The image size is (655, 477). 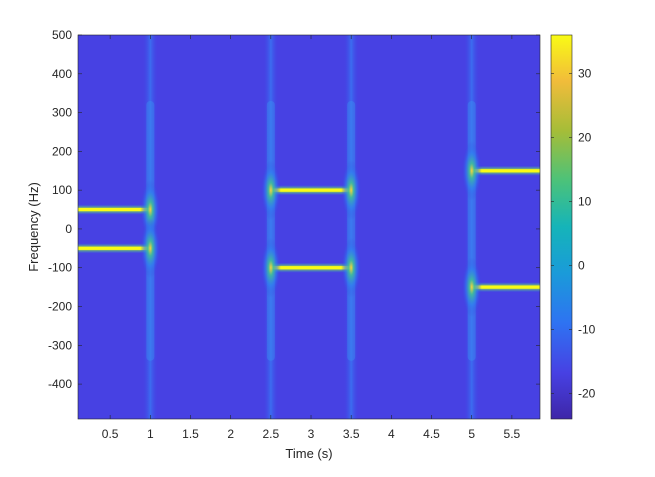 I want to click on x-tick-label: 2.5, so click(x=270, y=434).